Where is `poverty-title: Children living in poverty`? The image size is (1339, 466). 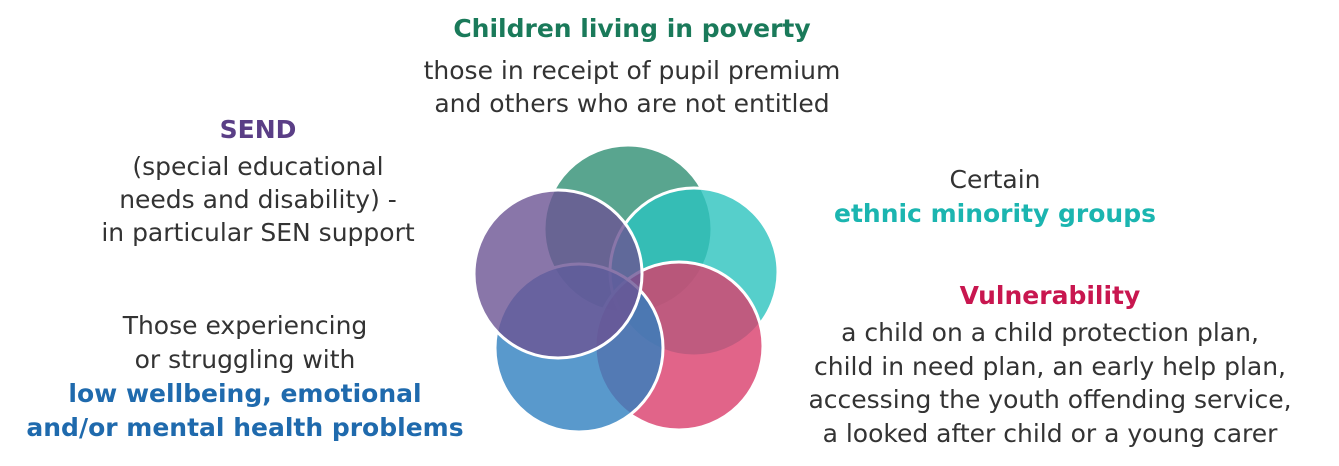
poverty-title: Children living in poverty is located at coordinates (631, 28).